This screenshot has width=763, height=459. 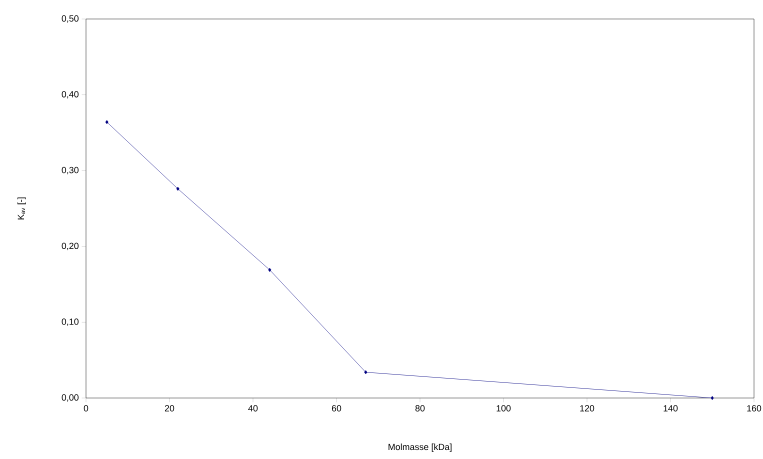 What do you see at coordinates (70, 322) in the screenshot?
I see `y-tick-label: 0,10` at bounding box center [70, 322].